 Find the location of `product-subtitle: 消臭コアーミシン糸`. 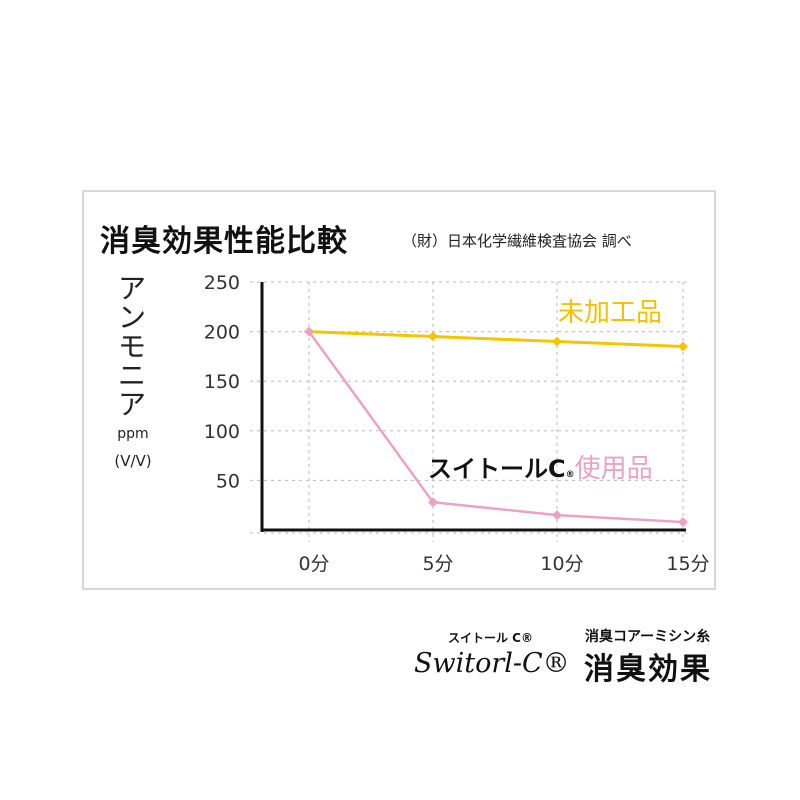

product-subtitle: 消臭コアーミシン糸 is located at coordinates (648, 637).